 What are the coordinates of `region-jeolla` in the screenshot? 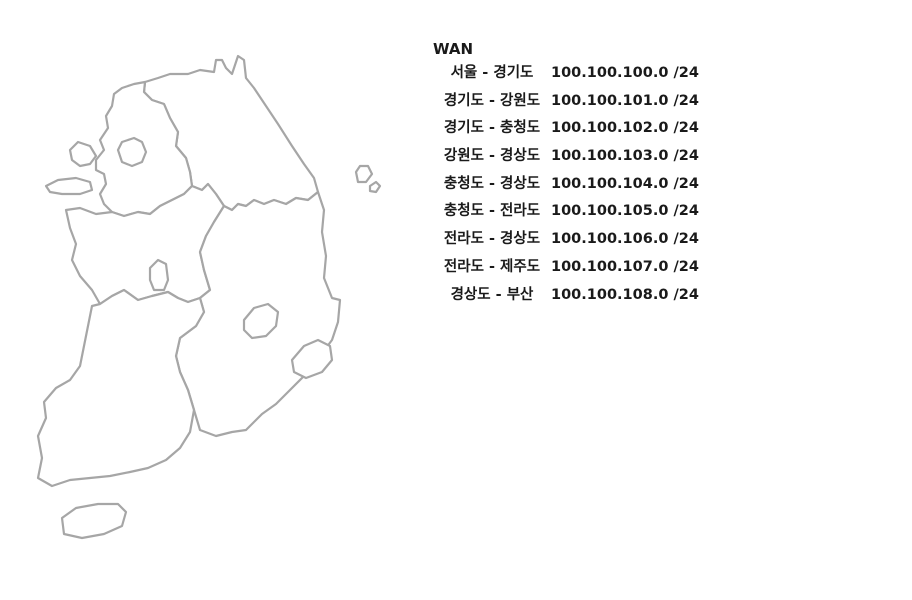 It's located at (121, 388).